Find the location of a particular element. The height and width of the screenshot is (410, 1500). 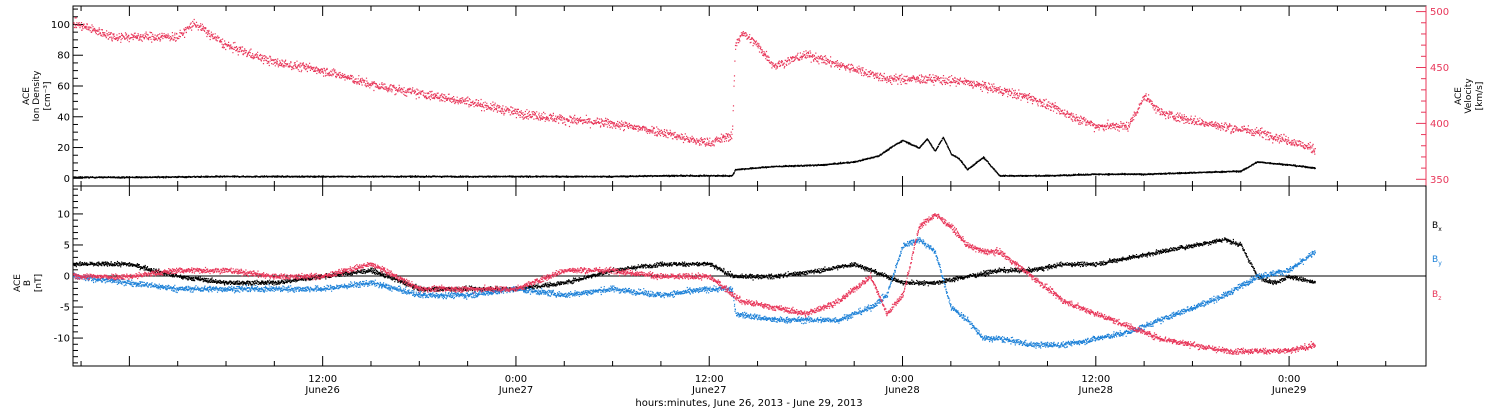

field-axis-ticks: -10 -5 0 5 10 is located at coordinates (68, 276).